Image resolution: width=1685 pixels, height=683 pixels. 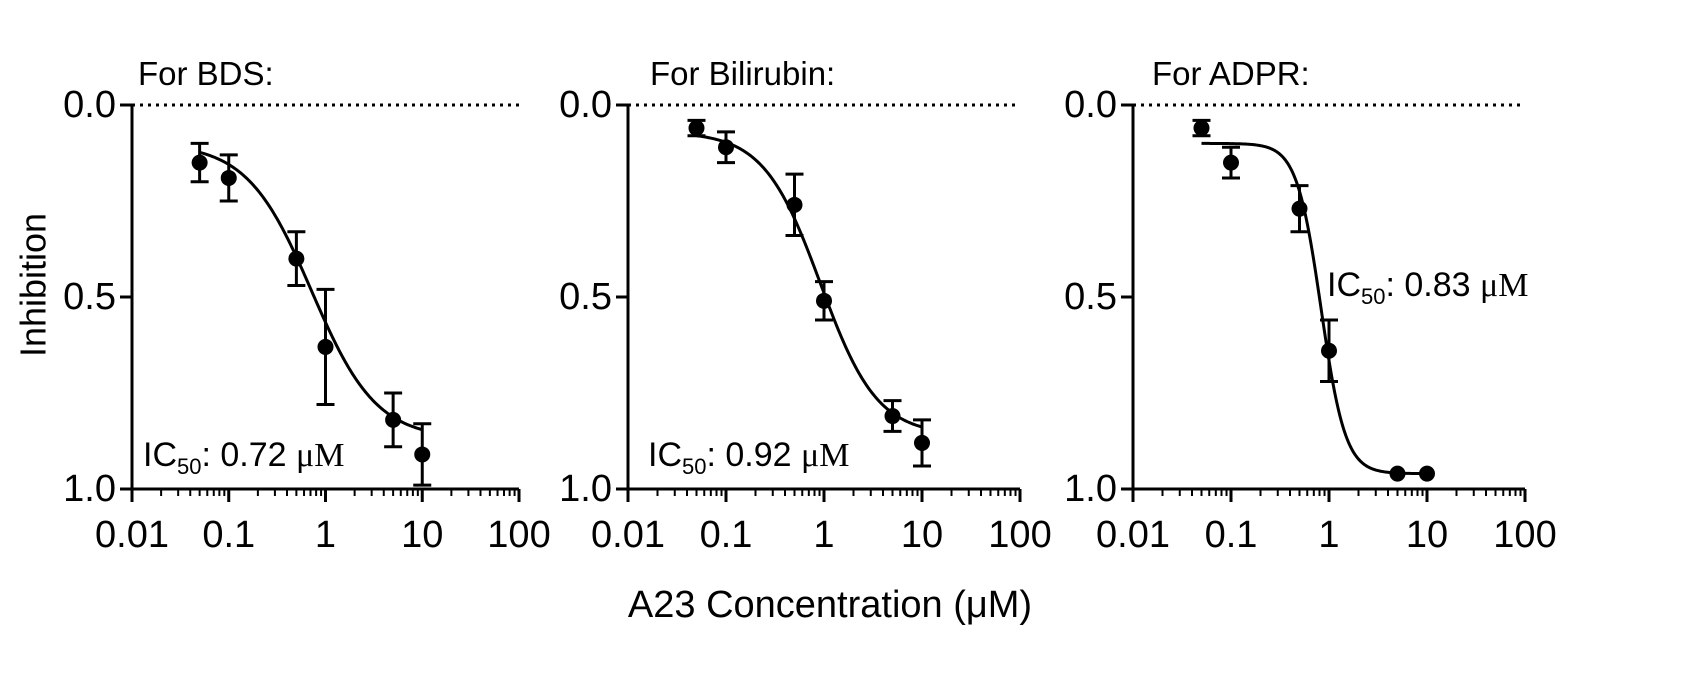 What do you see at coordinates (753, 455) in the screenshot?
I see `ic50-value: : 0.92` at bounding box center [753, 455].